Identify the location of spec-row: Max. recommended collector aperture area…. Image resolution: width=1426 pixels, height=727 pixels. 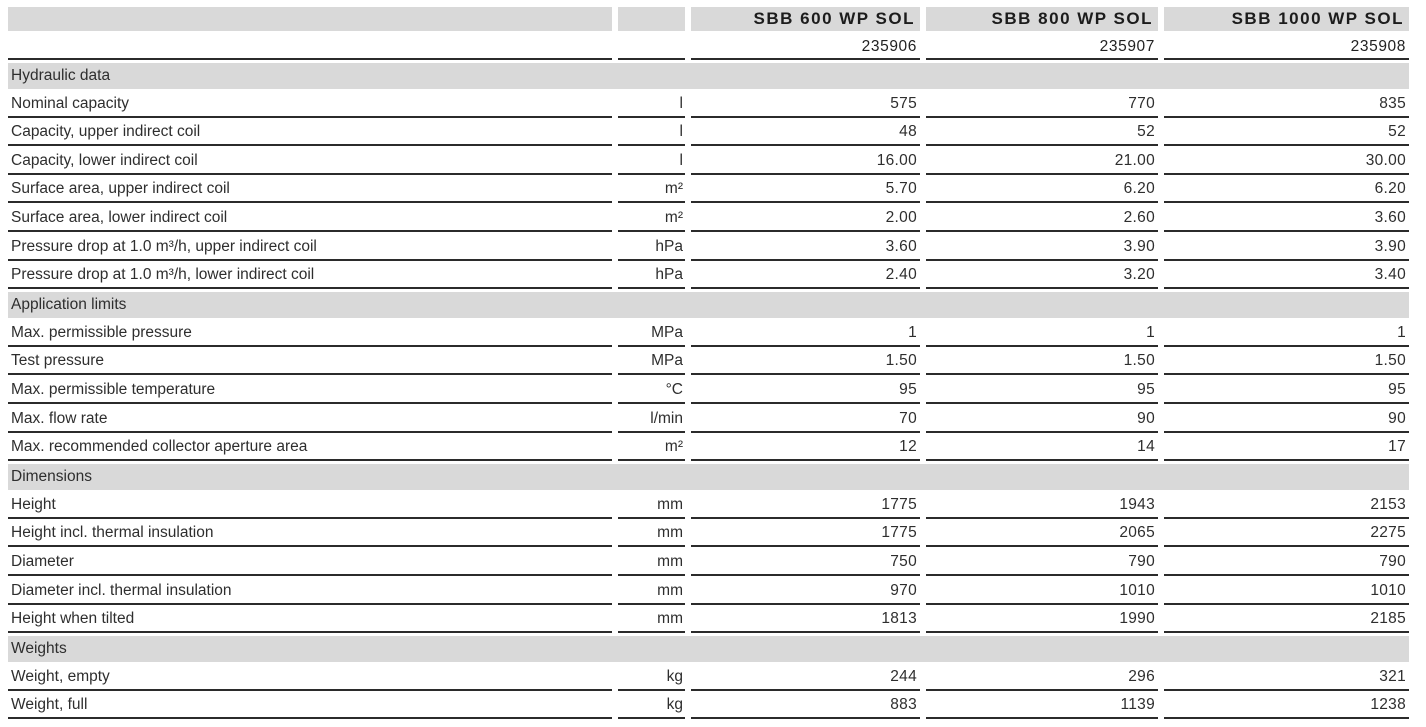
(708, 447).